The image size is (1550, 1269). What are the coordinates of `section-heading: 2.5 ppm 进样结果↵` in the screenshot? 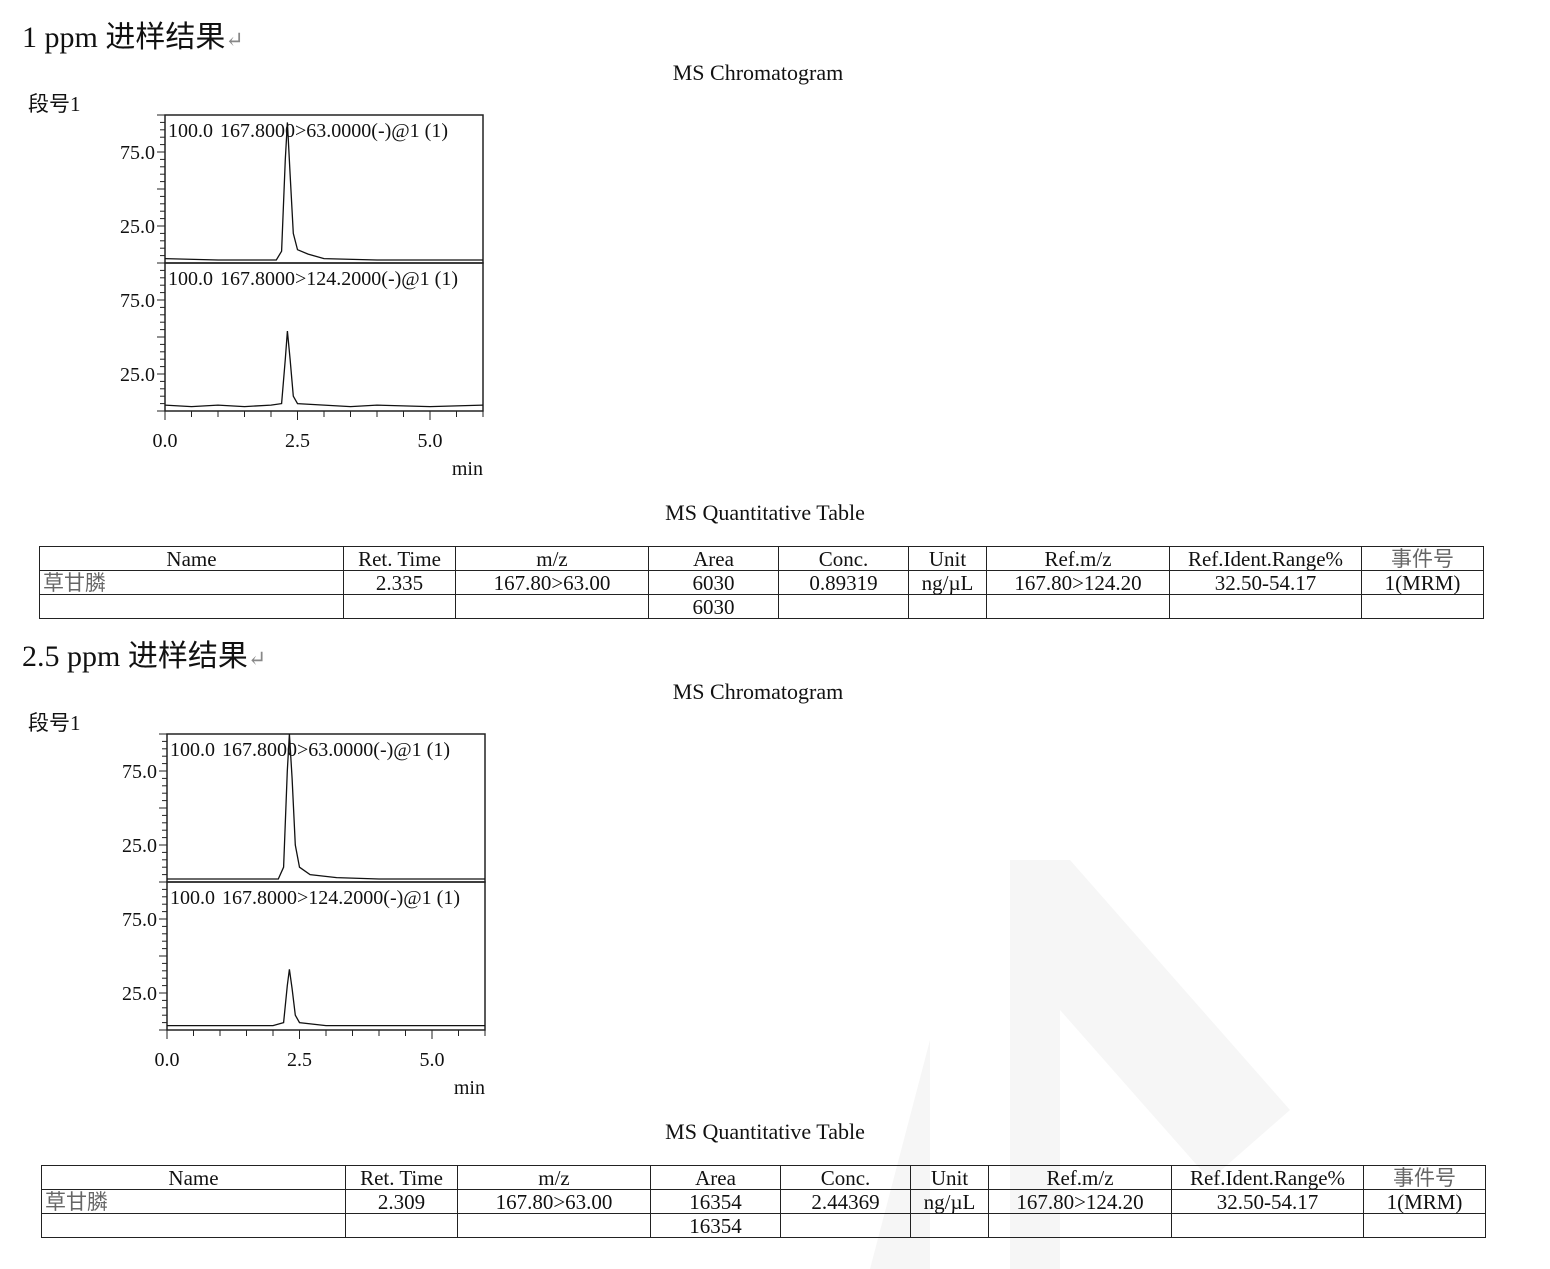 It's located at (144, 653).